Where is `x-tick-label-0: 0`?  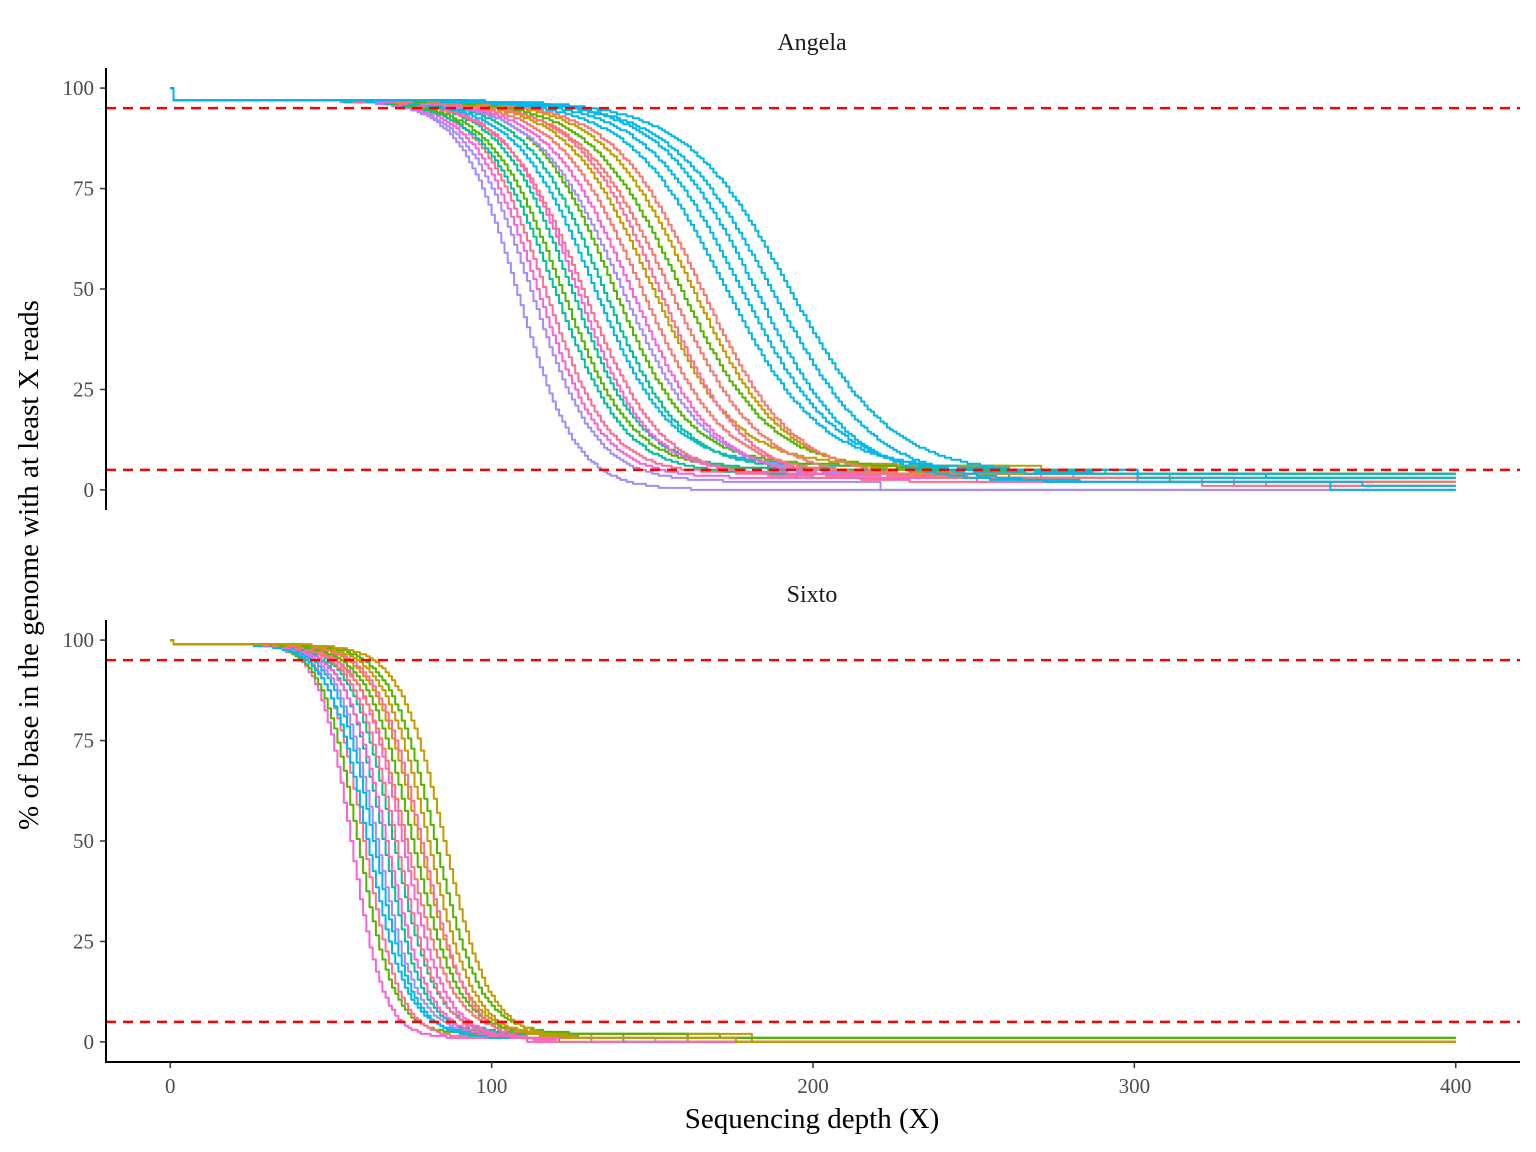 x-tick-label-0: 0 is located at coordinates (170, 1086).